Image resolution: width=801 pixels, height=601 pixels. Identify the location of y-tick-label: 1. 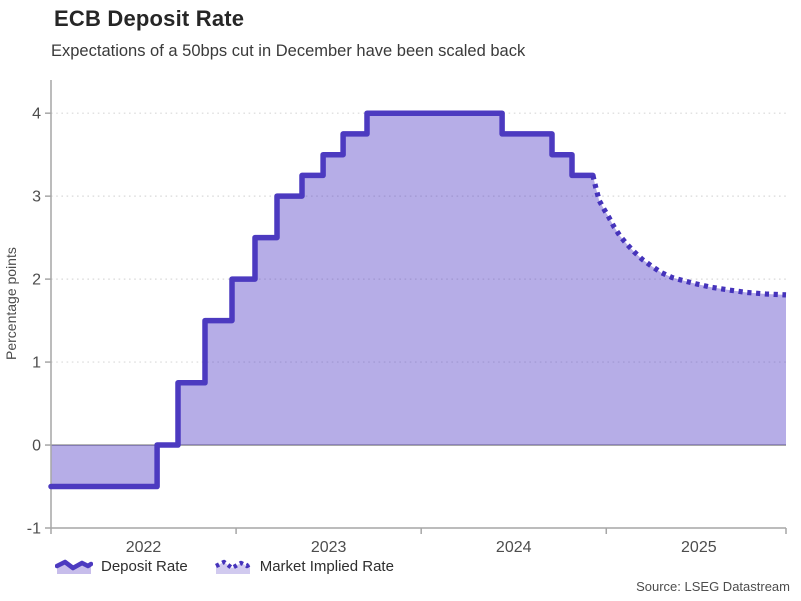
(36, 363).